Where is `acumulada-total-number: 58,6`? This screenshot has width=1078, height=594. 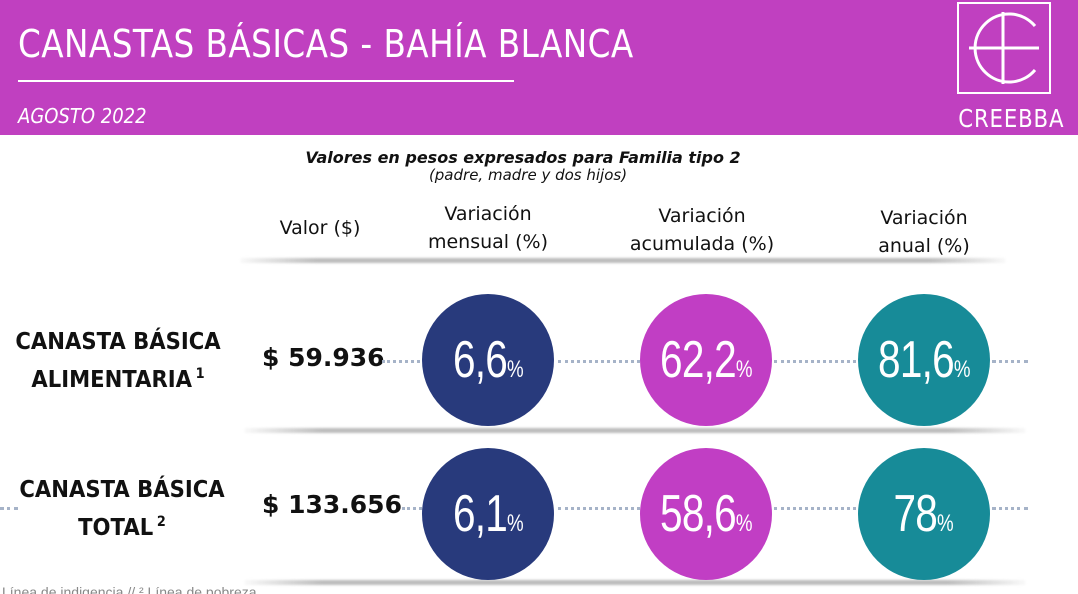
acumulada-total-number: 58,6 is located at coordinates (698, 514).